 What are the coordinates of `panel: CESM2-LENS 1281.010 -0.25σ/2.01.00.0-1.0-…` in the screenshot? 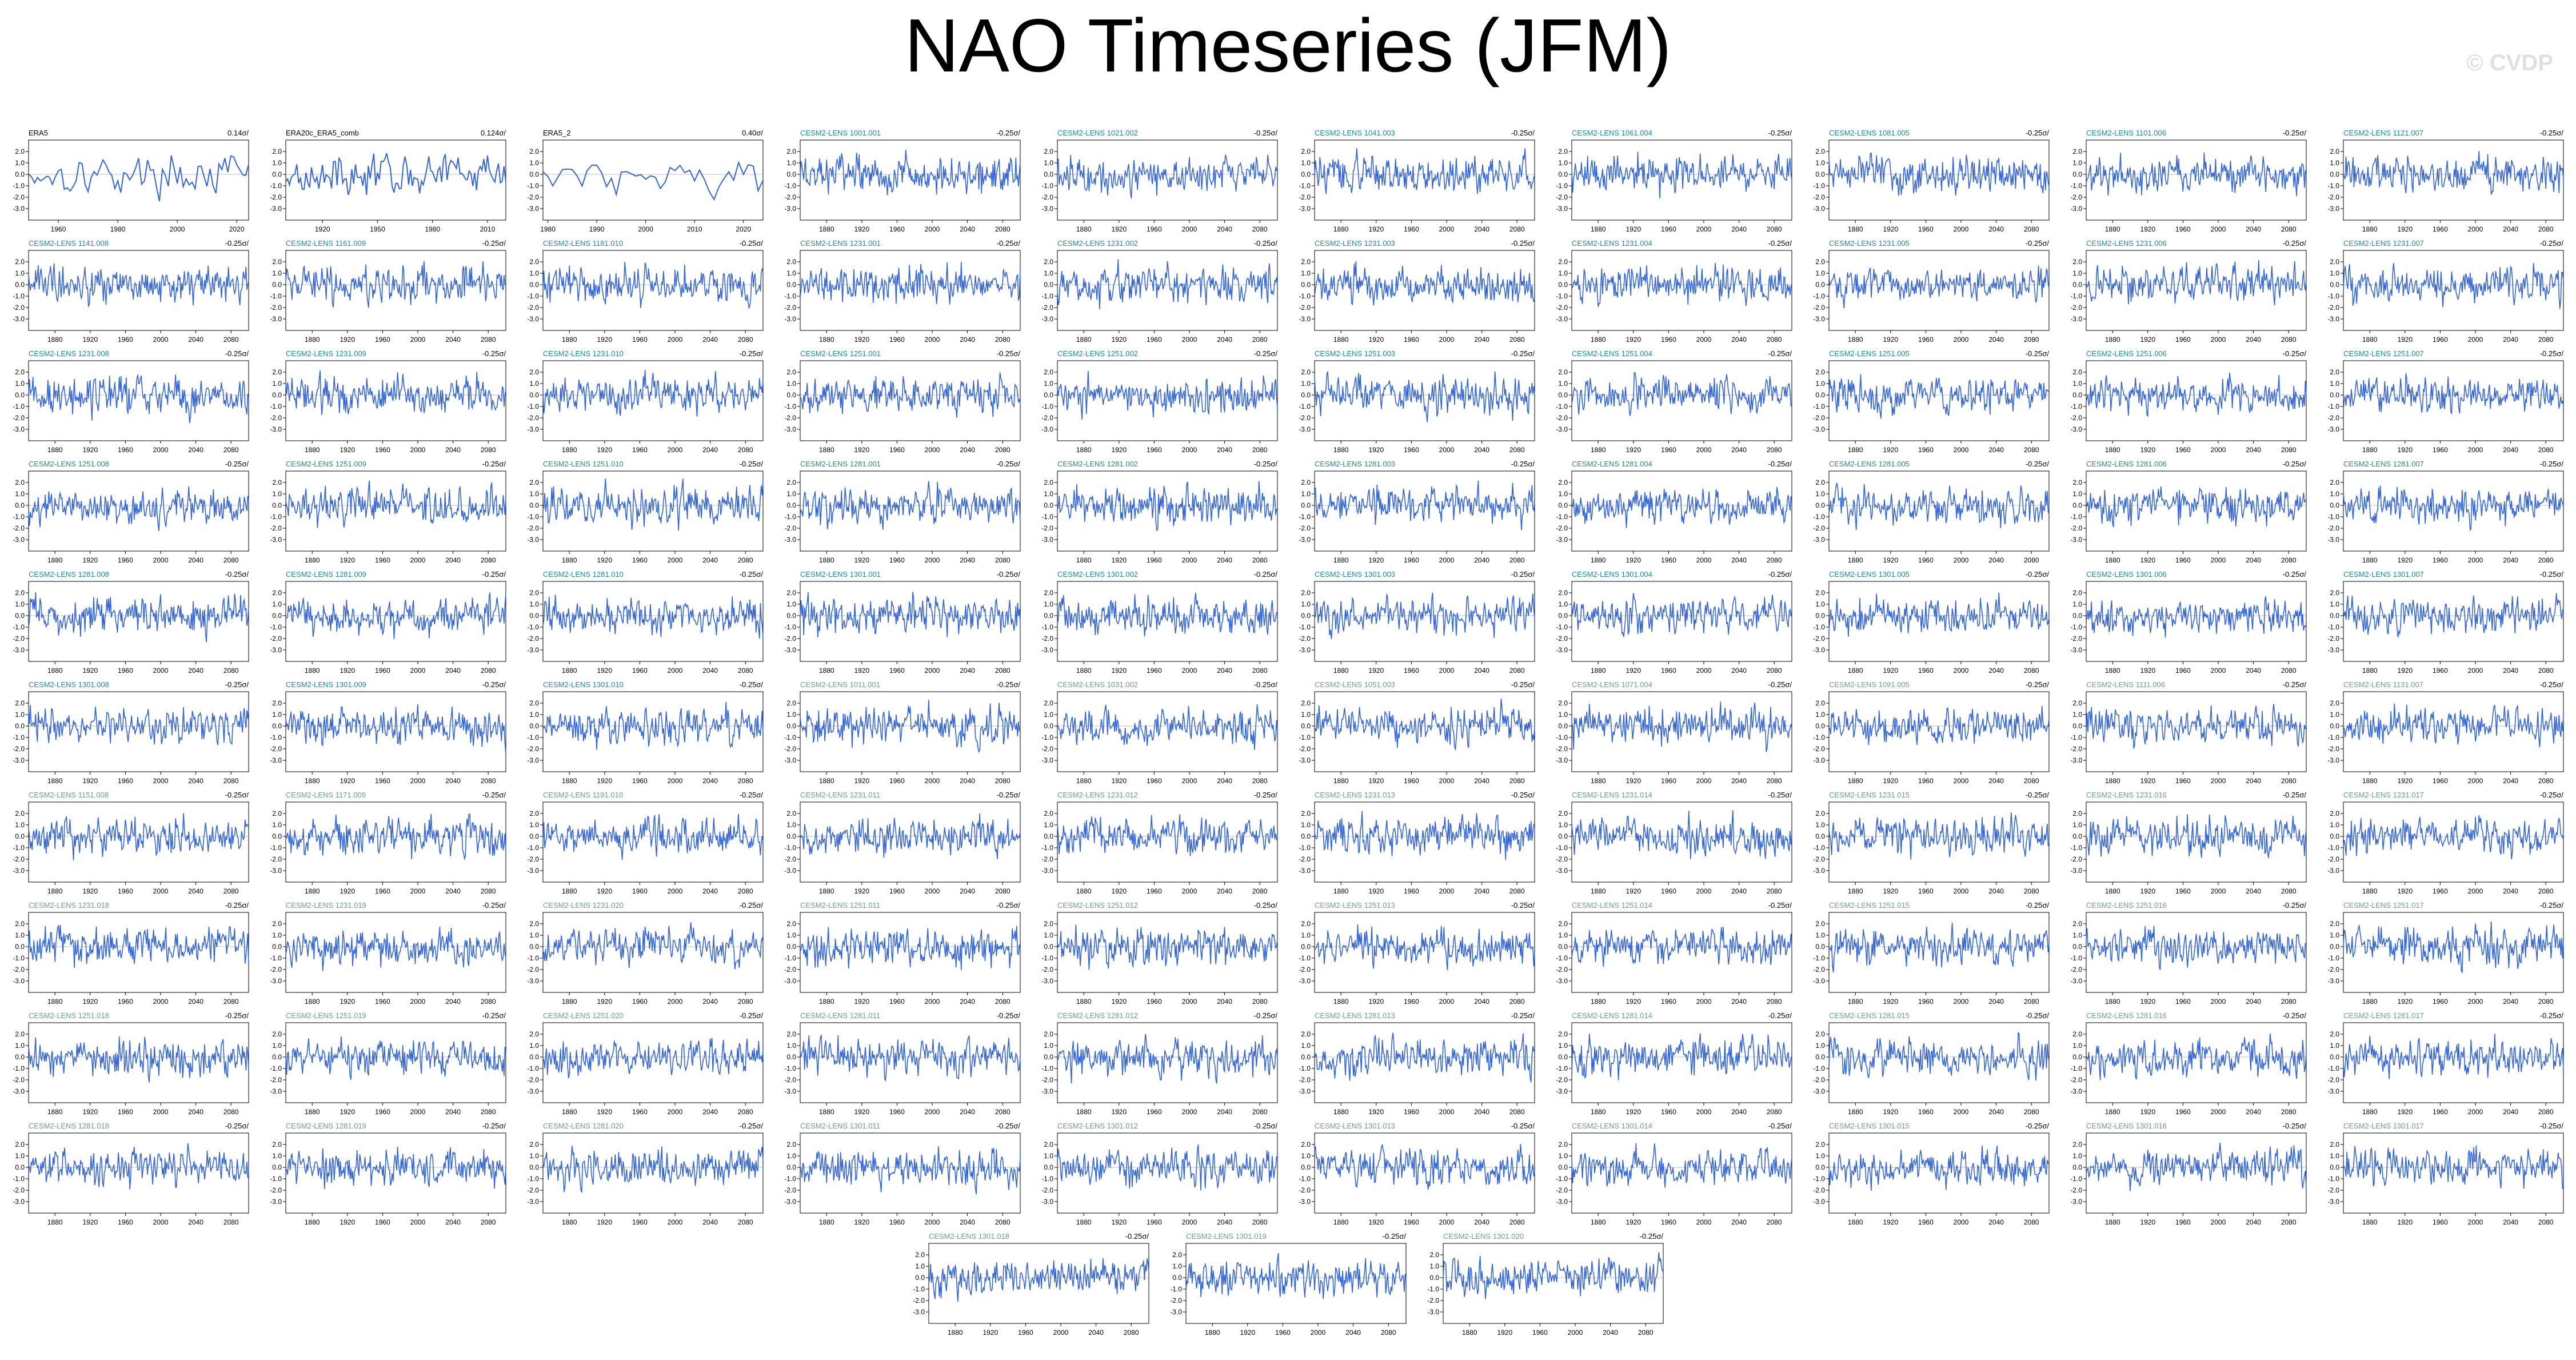 It's located at (645, 622).